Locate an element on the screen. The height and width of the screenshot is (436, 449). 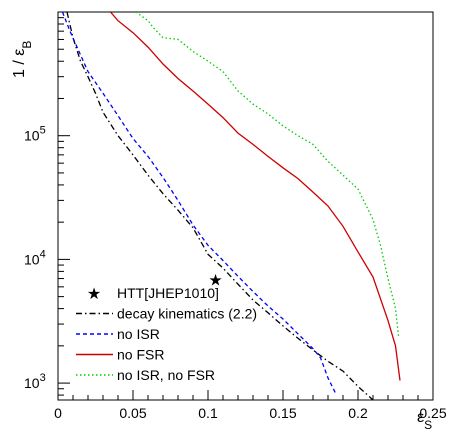
markers: ★ is located at coordinates (215, 280).